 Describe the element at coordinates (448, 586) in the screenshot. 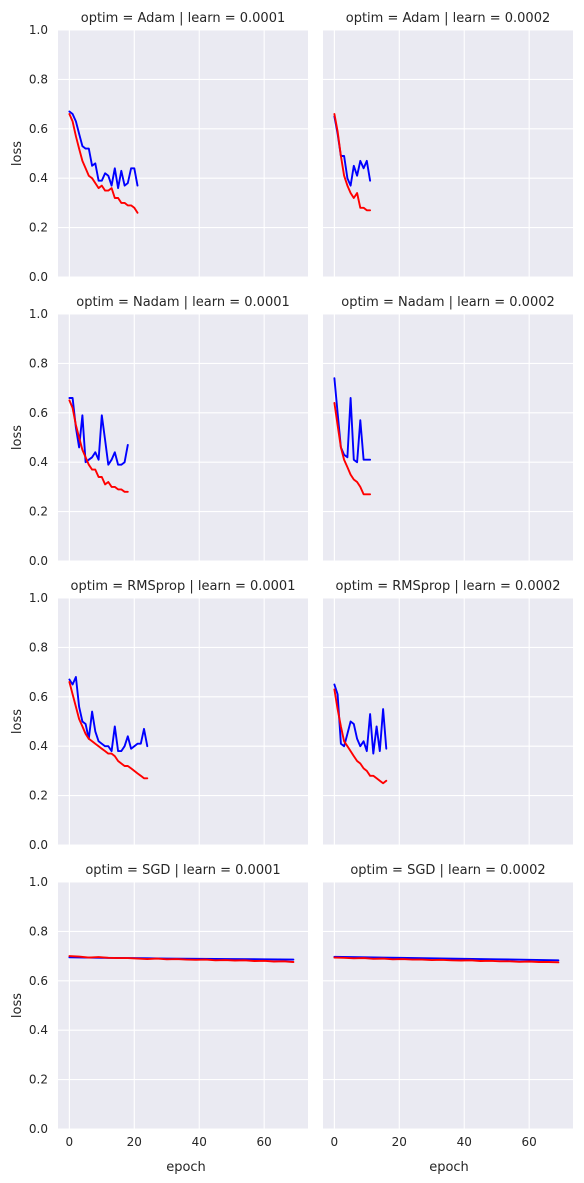

I see `panel-title: optim = RMSprop | learn = 0.0002` at that location.